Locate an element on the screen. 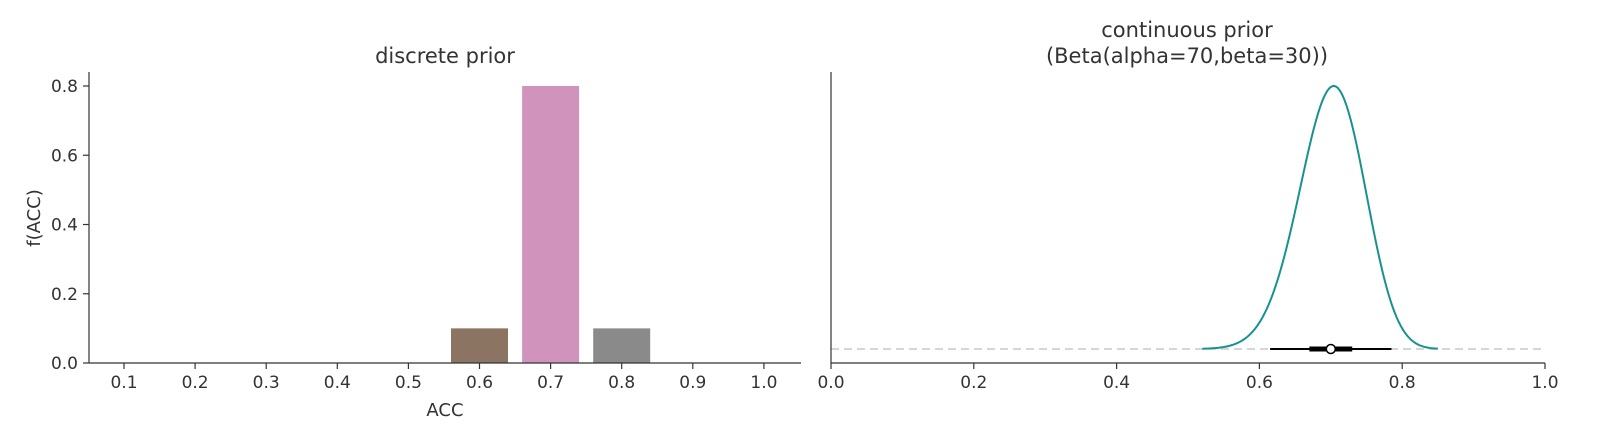 Image resolution: width=1604 pixels, height=433 pixels. bar-0.6 is located at coordinates (479, 345).